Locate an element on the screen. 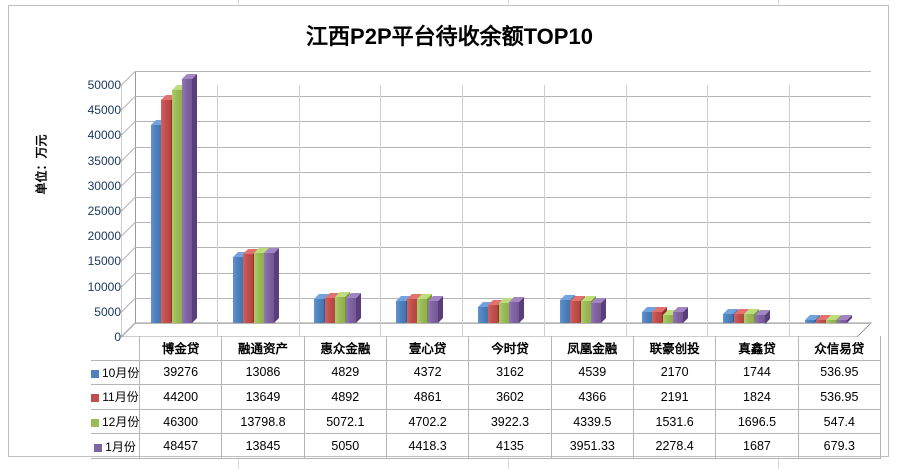 This screenshot has width=900, height=469. table-cell-value: 4892 is located at coordinates (345, 397).